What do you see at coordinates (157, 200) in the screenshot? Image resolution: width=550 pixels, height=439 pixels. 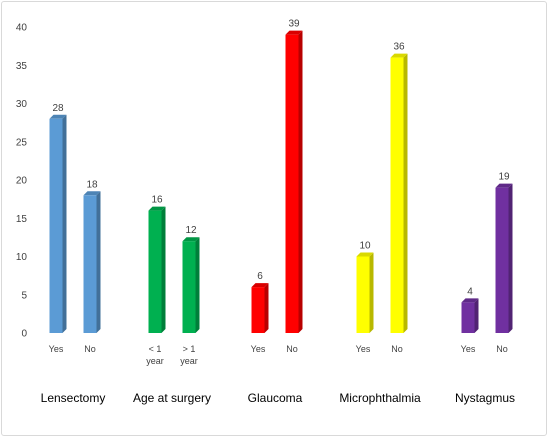 I see `data-label: 16` at bounding box center [157, 200].